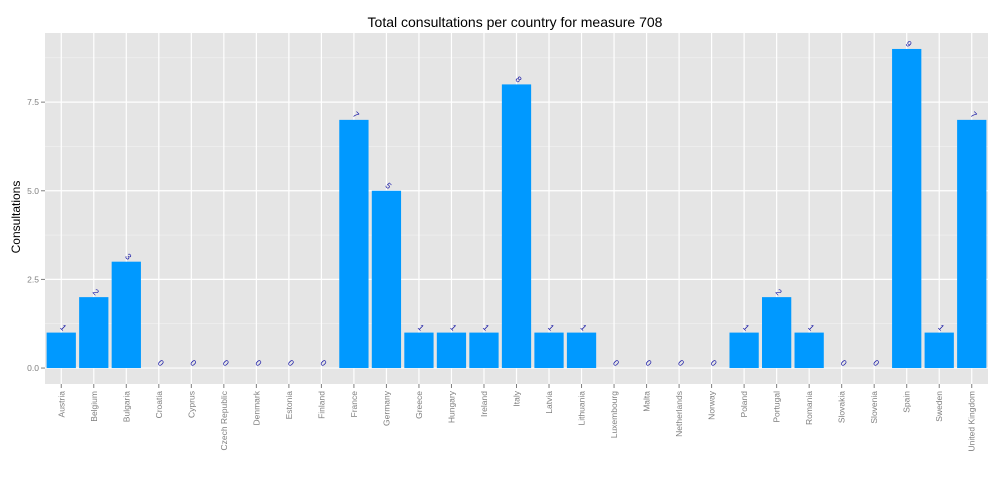 Image resolution: width=1000 pixels, height=480 pixels. What do you see at coordinates (484, 404) in the screenshot?
I see `x-tick-label: Ireland` at bounding box center [484, 404].